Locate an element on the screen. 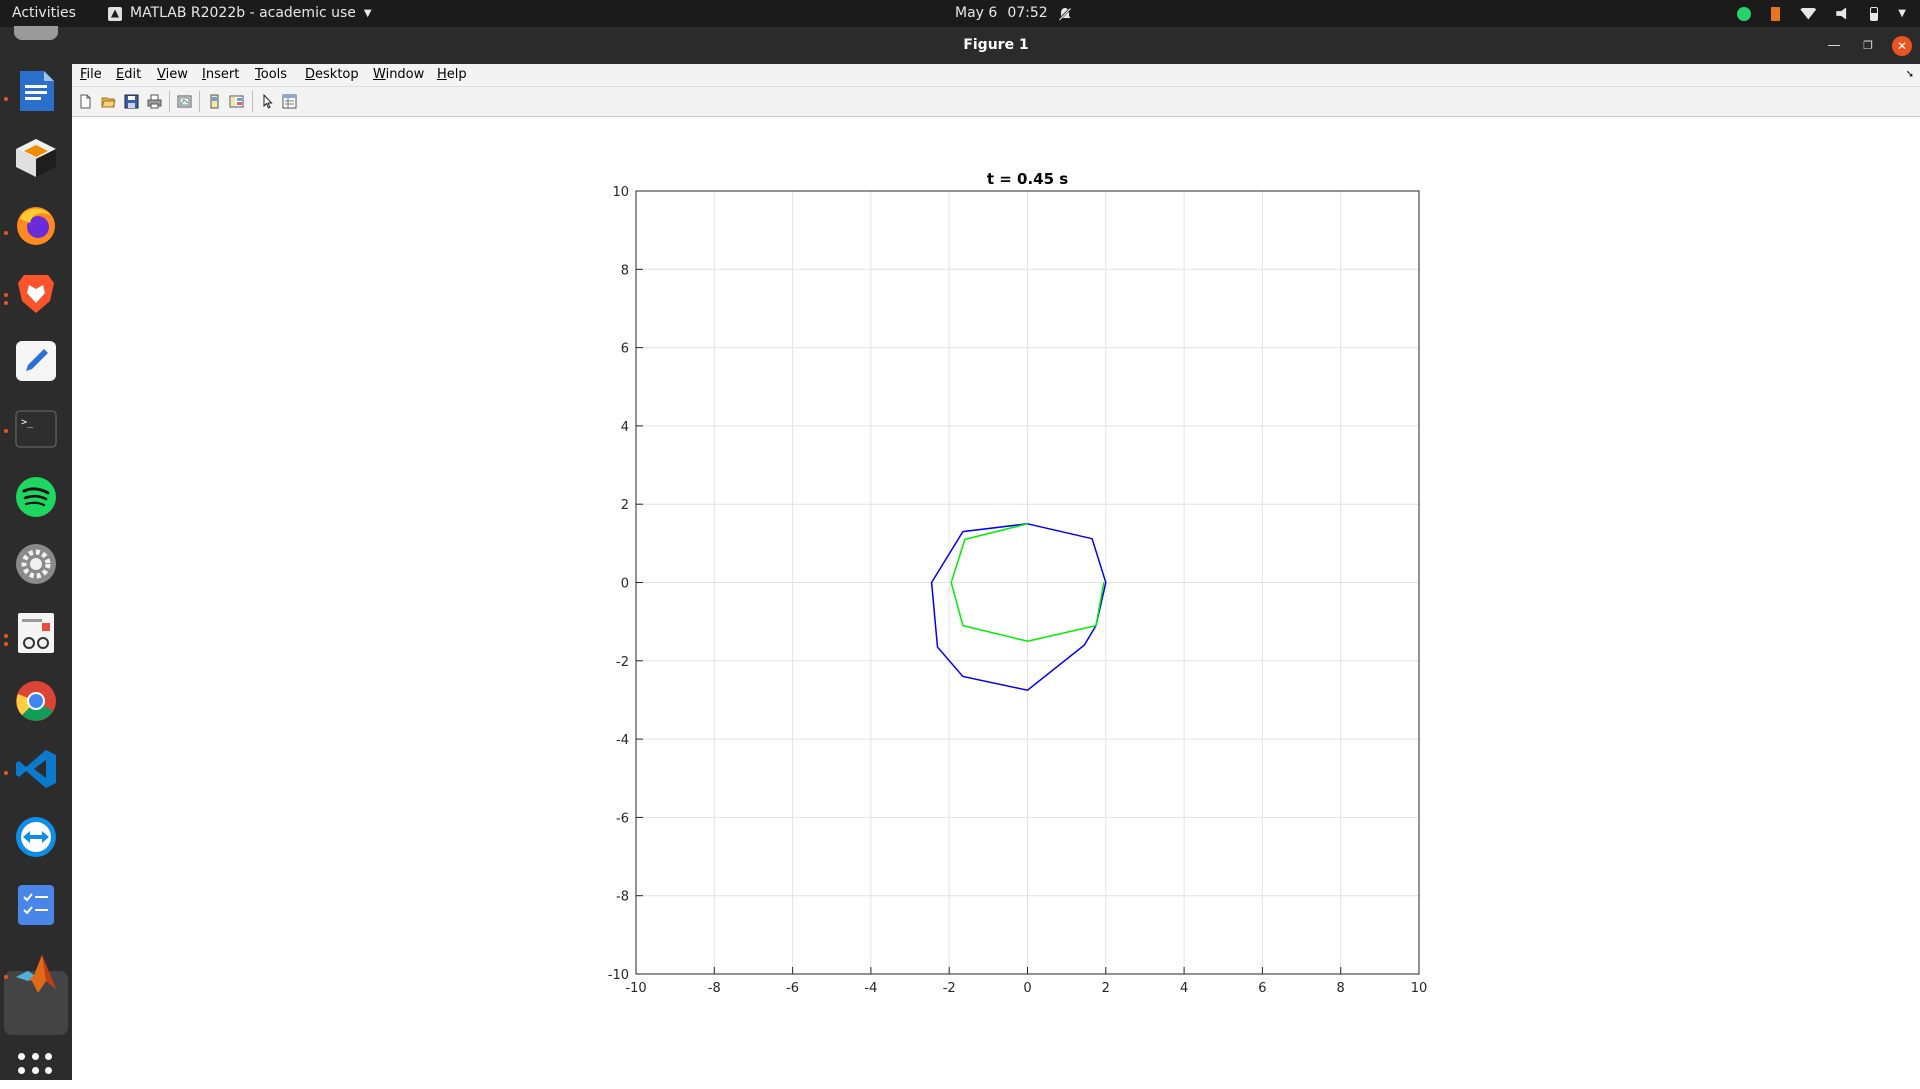 Image resolution: width=1920 pixels, height=1089 pixels. y-tick-label: 4 is located at coordinates (625, 427).